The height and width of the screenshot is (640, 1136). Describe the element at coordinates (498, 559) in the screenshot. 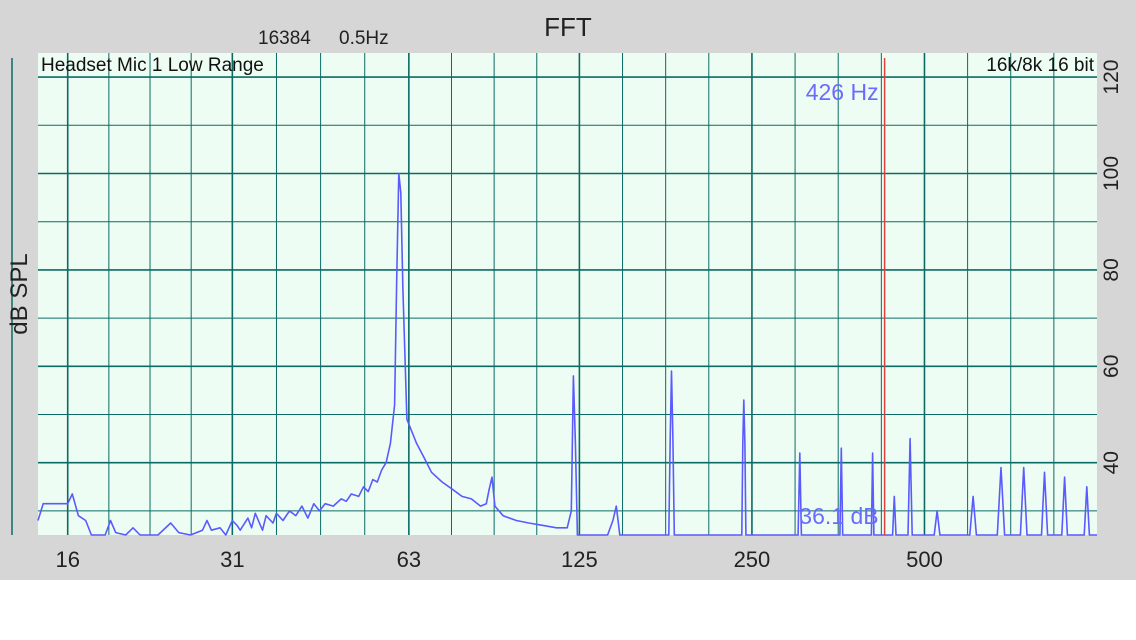

I see `x-tick-labels: 16 31 63 125 250 500` at that location.